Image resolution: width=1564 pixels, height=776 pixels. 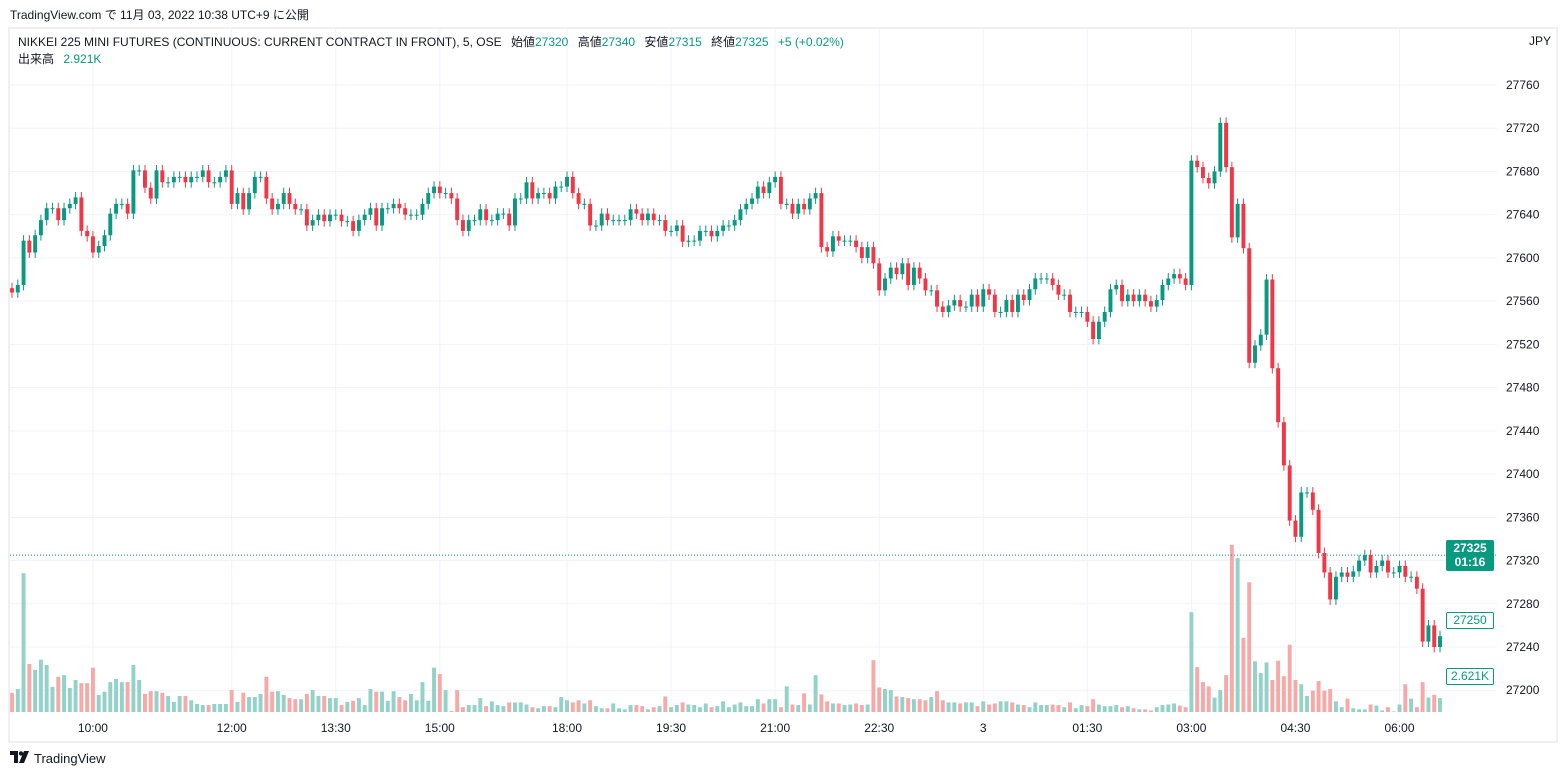 What do you see at coordinates (1470, 620) in the screenshot?
I see `price-marker-badge: 27250` at bounding box center [1470, 620].